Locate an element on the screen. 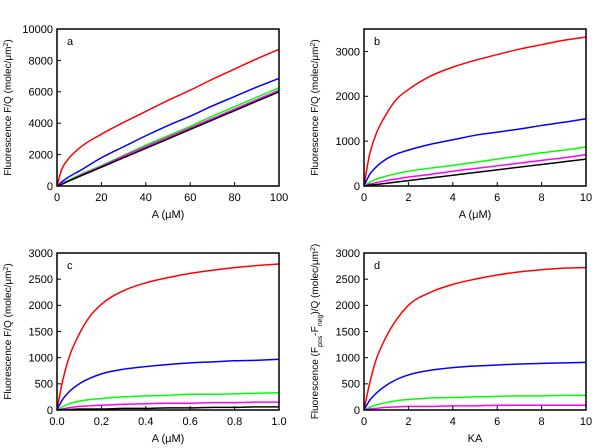  x-tick-label: 80 is located at coordinates (234, 198).